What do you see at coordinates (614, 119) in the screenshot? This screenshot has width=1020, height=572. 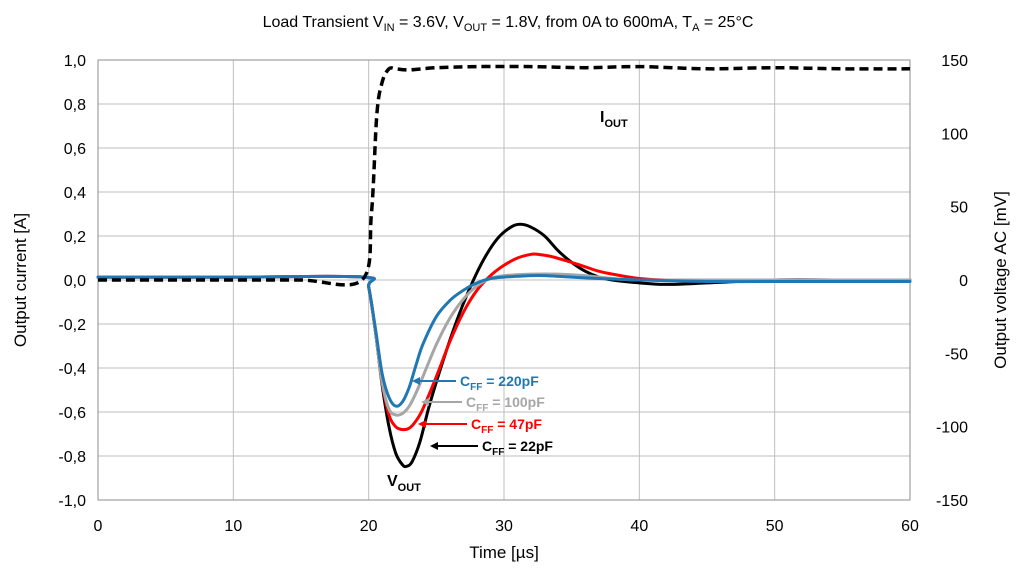 I see `iout-annotation: IOUT` at bounding box center [614, 119].